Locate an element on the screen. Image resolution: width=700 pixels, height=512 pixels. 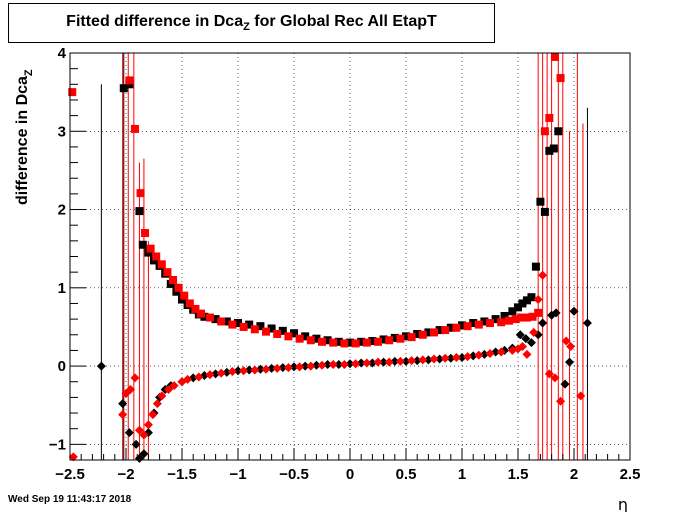
chart-title-rest: for Global Rec All EtapT is located at coordinates (343, 21).